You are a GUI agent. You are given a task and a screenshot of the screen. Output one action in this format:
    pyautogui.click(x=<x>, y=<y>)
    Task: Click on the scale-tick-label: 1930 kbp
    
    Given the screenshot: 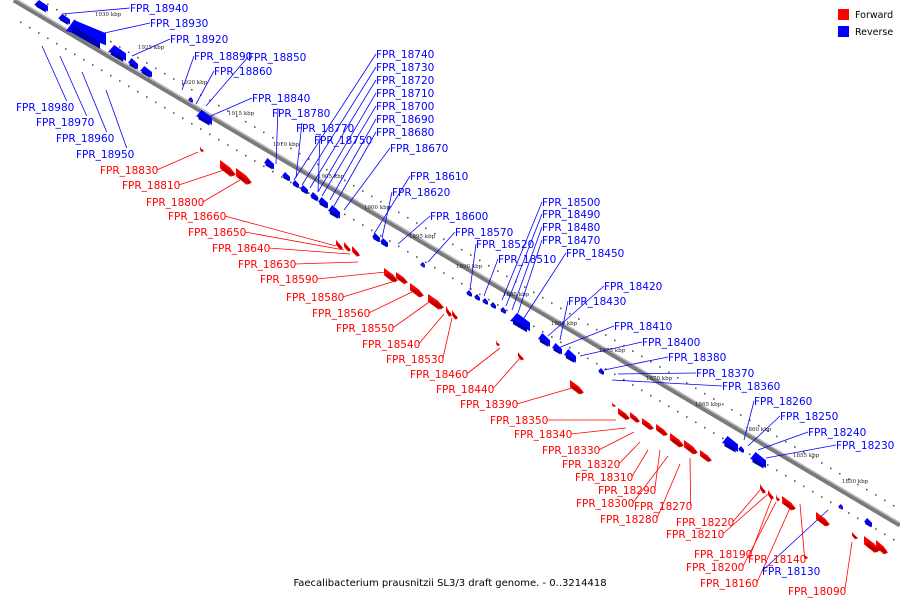 What is the action you would take?
    pyautogui.click(x=108, y=15)
    